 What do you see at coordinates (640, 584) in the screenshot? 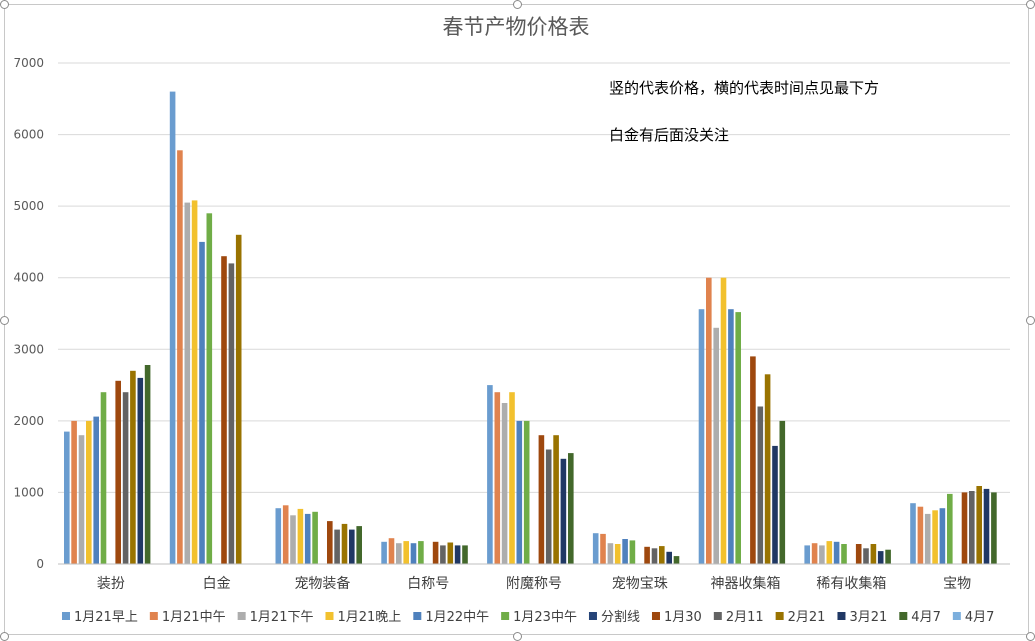
I see `x-category-label: 宠物宝珠` at bounding box center [640, 584].